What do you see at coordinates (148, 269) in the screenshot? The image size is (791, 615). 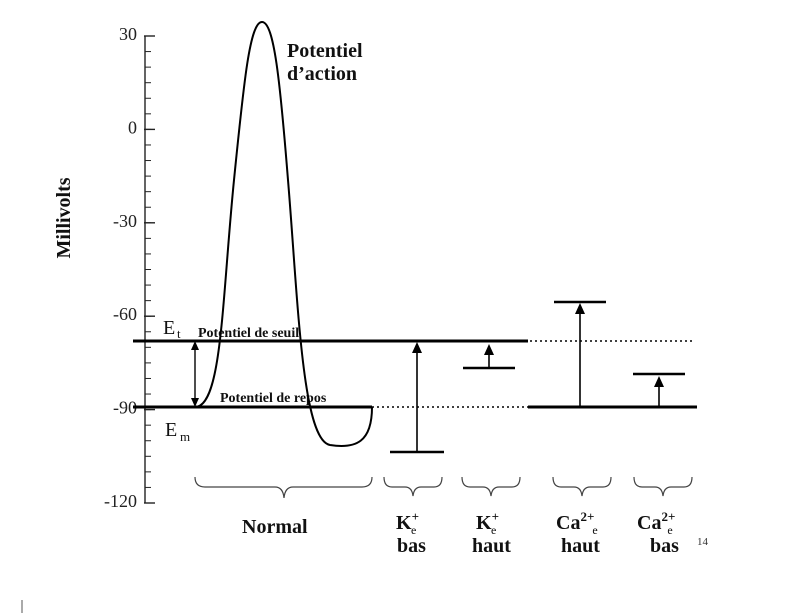 I see `minor-ticks` at bounding box center [148, 269].